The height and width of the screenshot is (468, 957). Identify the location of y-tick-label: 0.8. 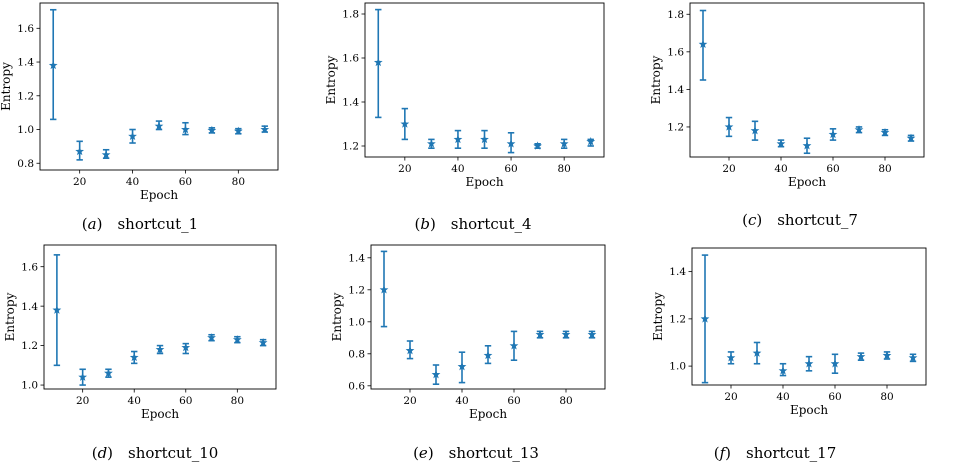
(356, 354).